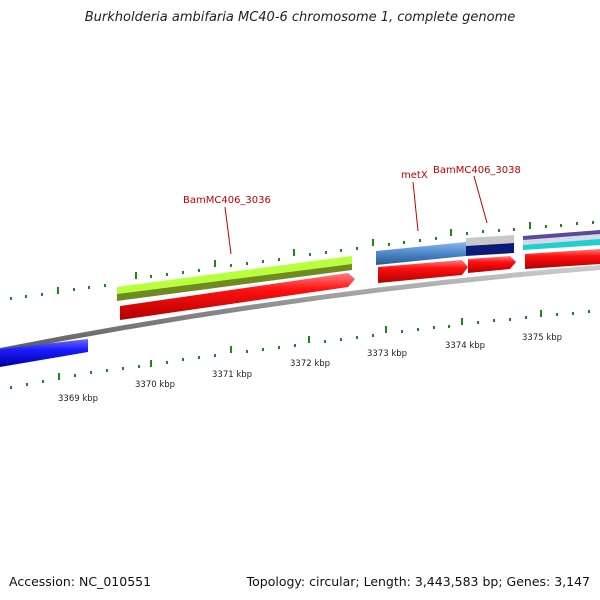 The width and height of the screenshot is (600, 600). What do you see at coordinates (465, 346) in the screenshot?
I see `tick-label-3374: 3374 kbp` at bounding box center [465, 346].